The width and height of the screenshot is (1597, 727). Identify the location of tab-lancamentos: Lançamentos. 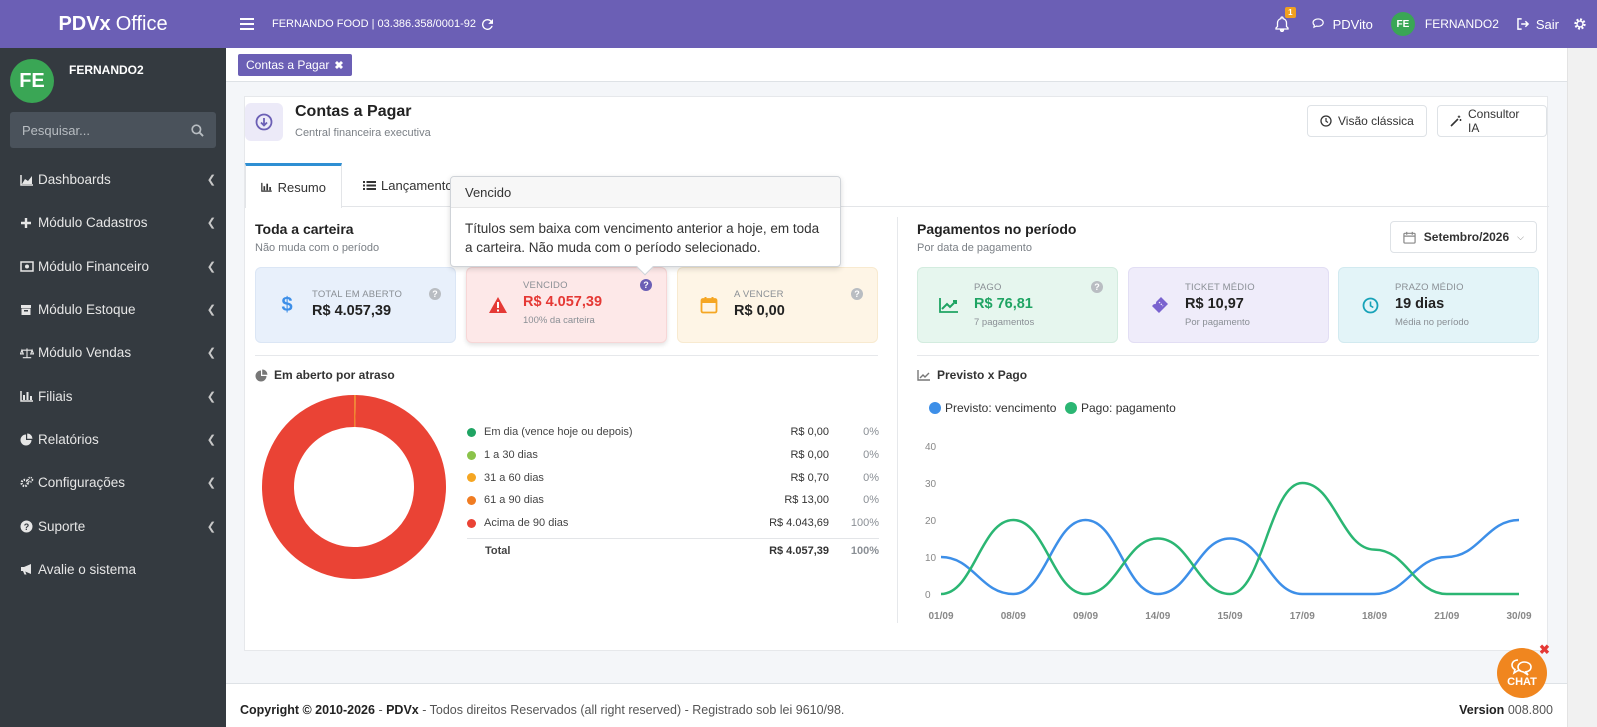
(411, 185).